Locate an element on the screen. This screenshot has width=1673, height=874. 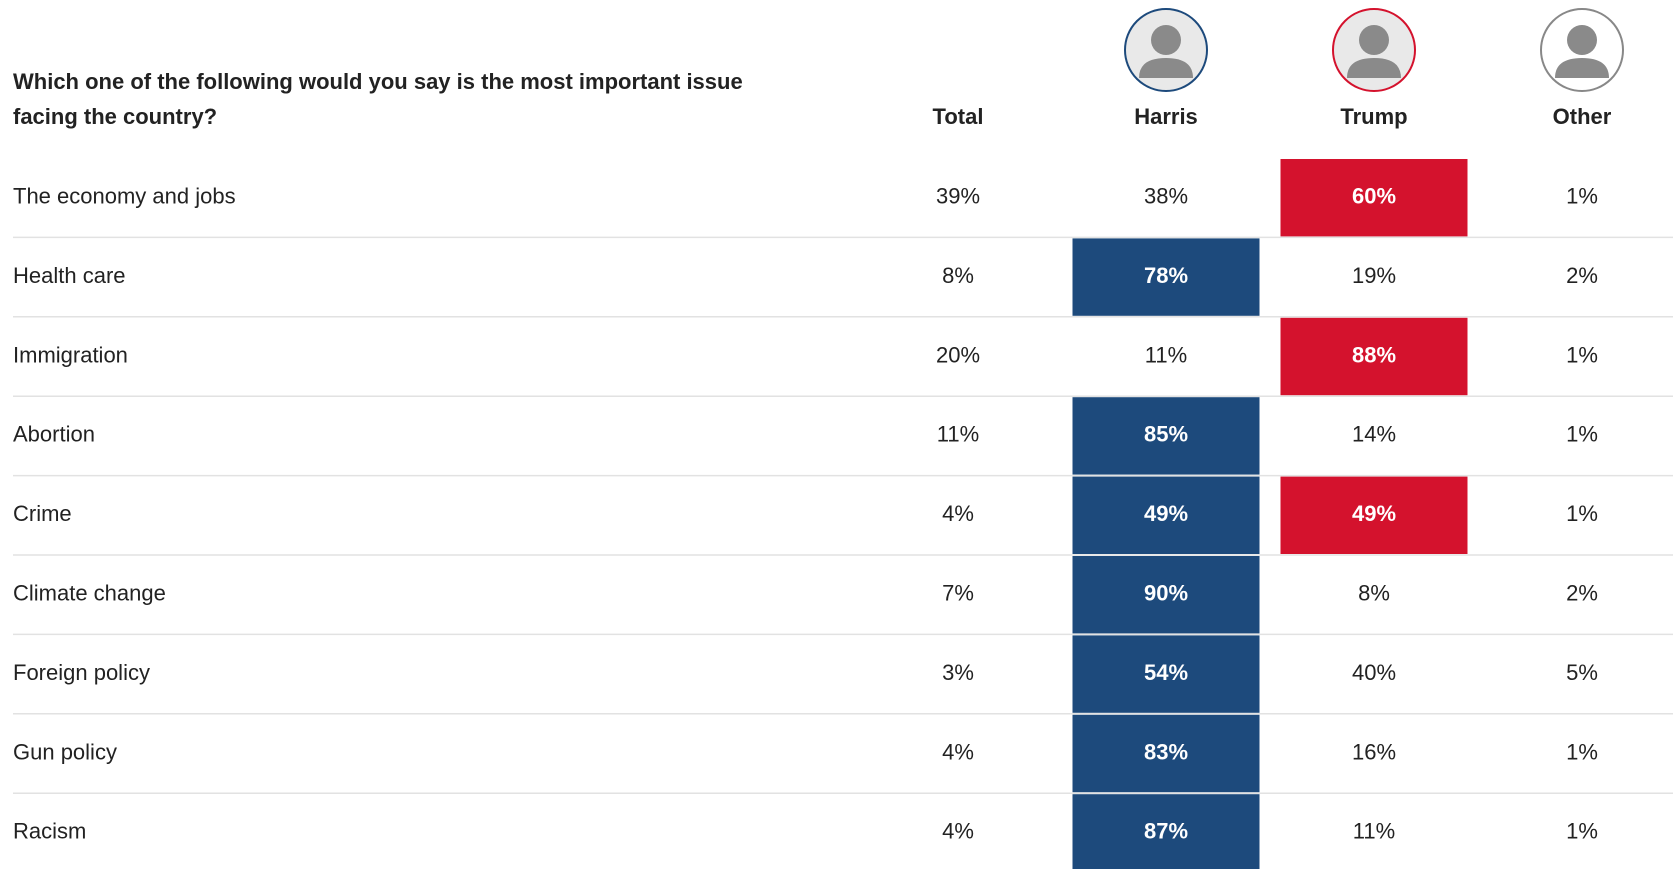
cell-value: 38% is located at coordinates (1166, 196).